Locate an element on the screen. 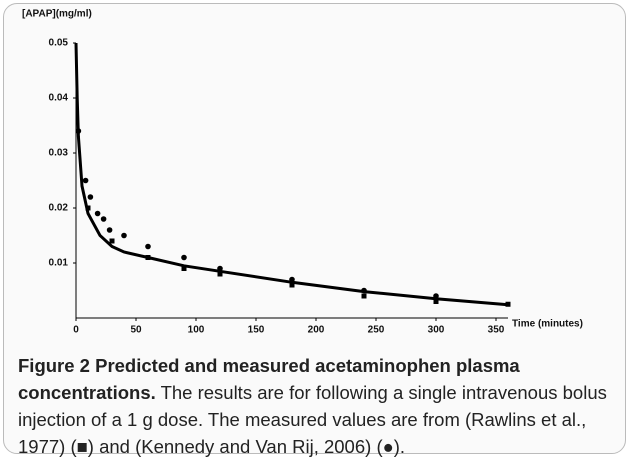 The height and width of the screenshot is (460, 629). y-tick-label: 0.04 is located at coordinates (59, 98).